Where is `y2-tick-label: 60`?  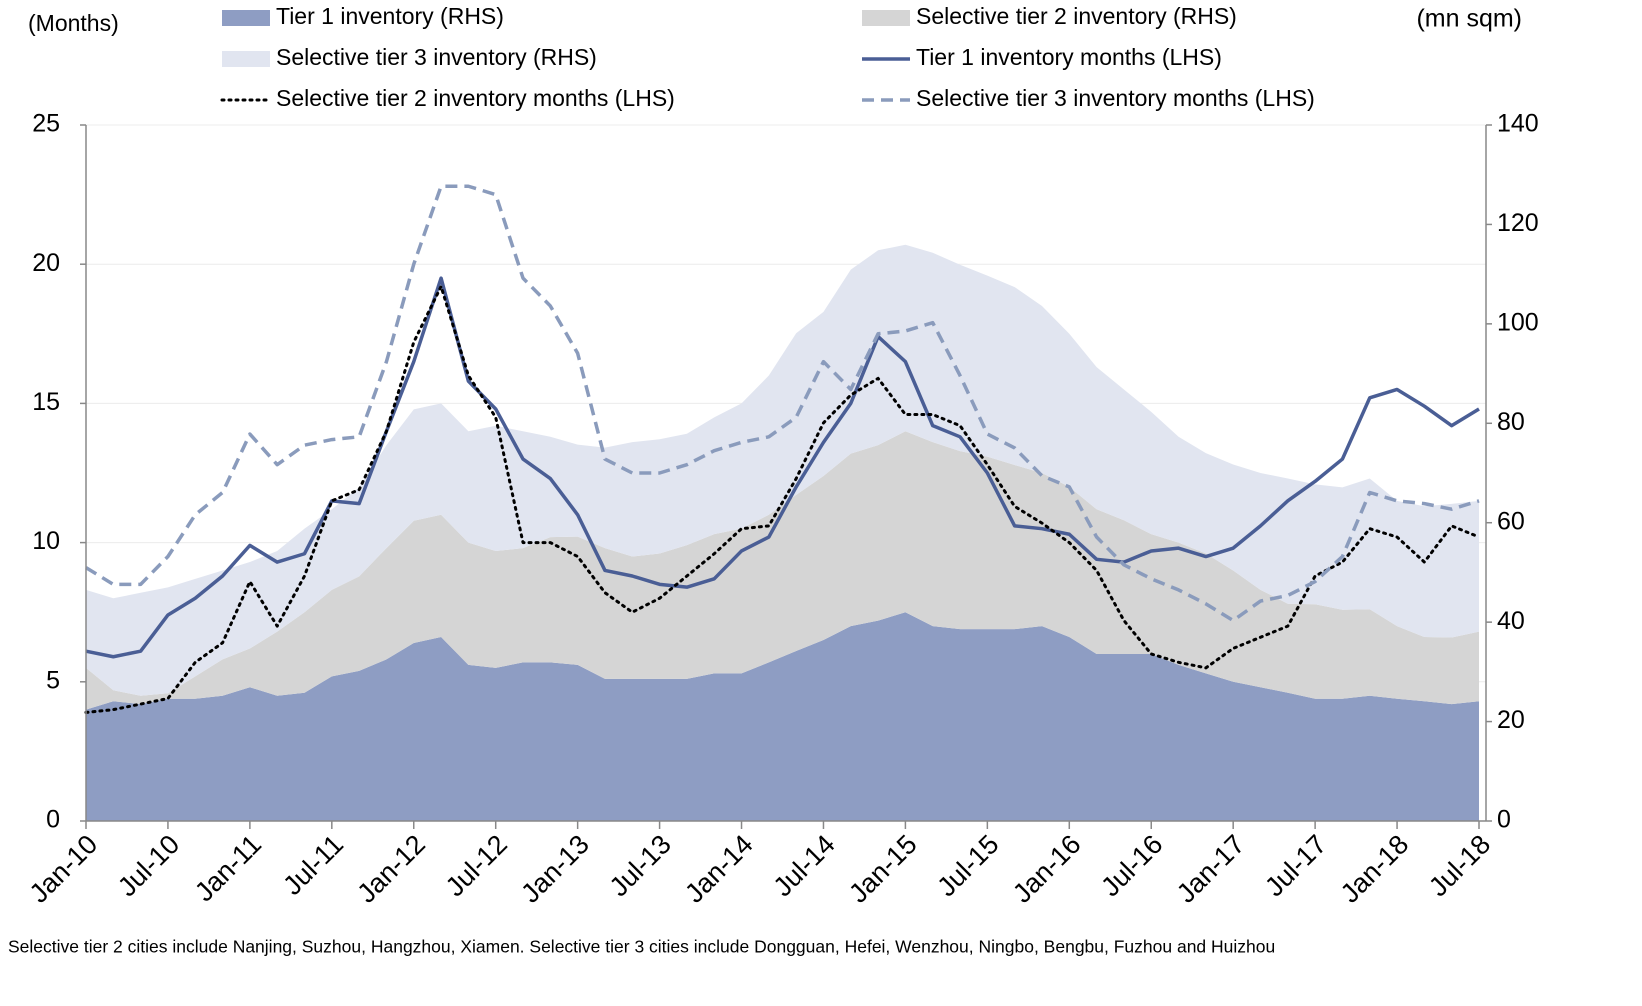 y2-tick-label: 60 is located at coordinates (1511, 521).